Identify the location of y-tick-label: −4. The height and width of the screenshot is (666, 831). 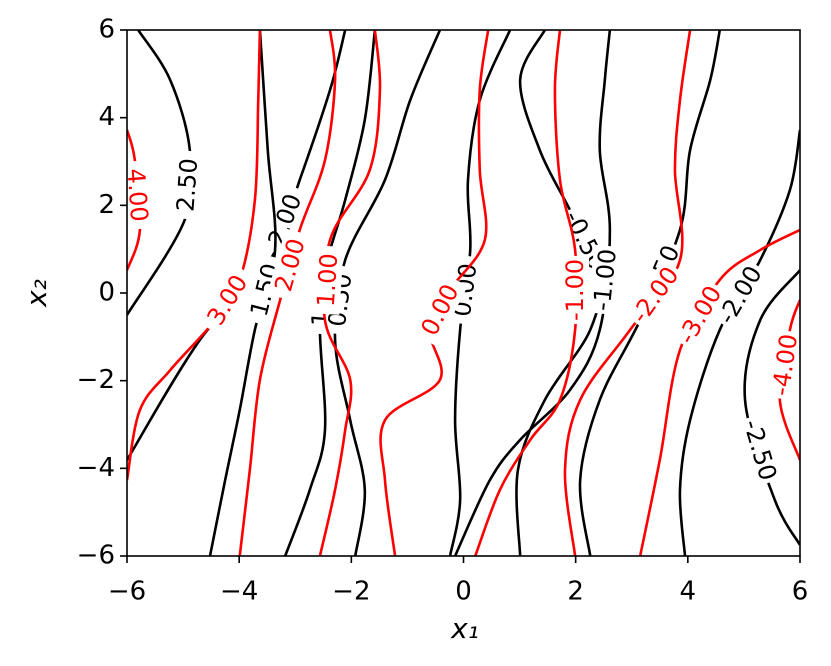
(96, 468).